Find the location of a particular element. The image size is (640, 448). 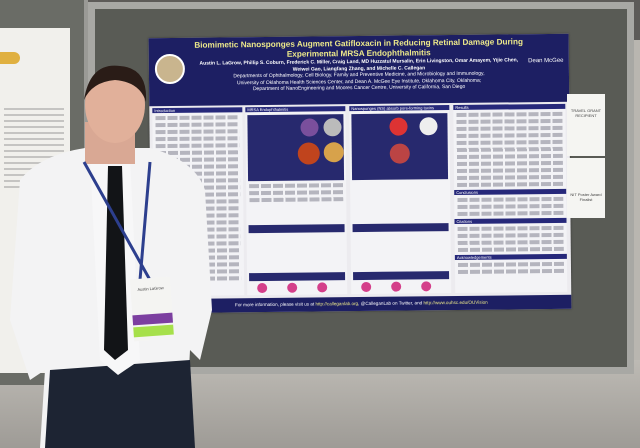

travel-grant-badge: TRAVEL GRANT RECIPIENT is located at coordinates (586, 125).